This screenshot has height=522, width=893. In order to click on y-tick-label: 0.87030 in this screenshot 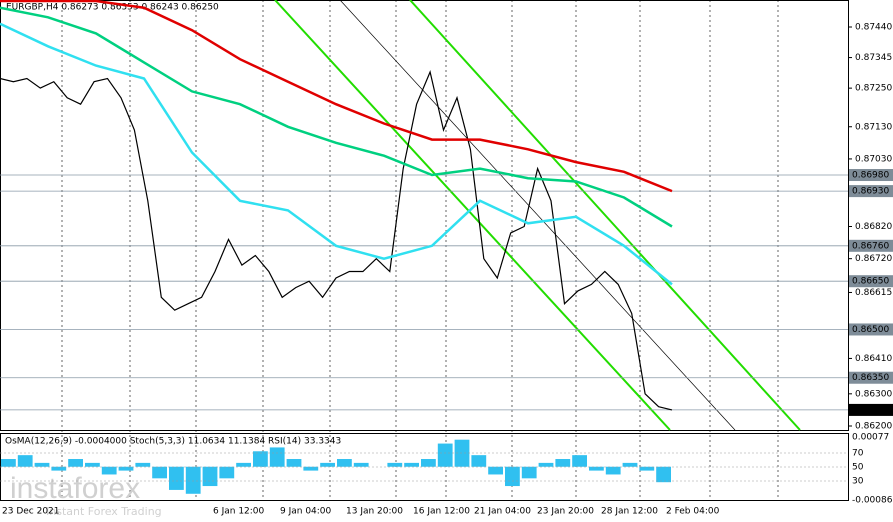, I will do `click(873, 159)`.